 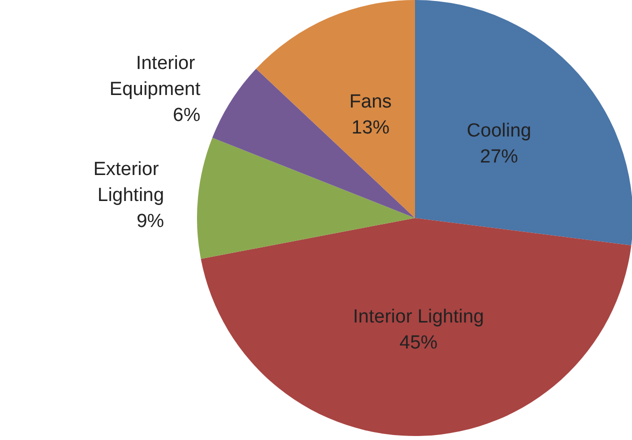 I want to click on slice-label: Fans, so click(x=370, y=102).